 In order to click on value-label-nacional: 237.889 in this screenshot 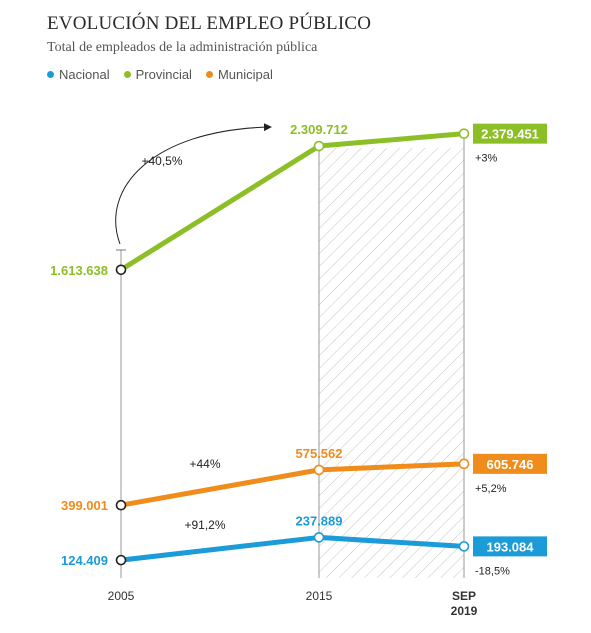, I will do `click(319, 520)`.